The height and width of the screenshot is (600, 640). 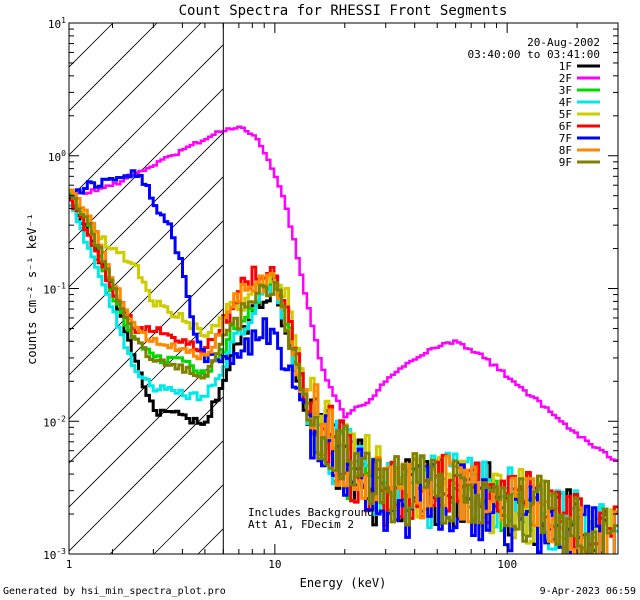 I want to click on y-tick-label: 10⁻³, so click(x=54, y=554).